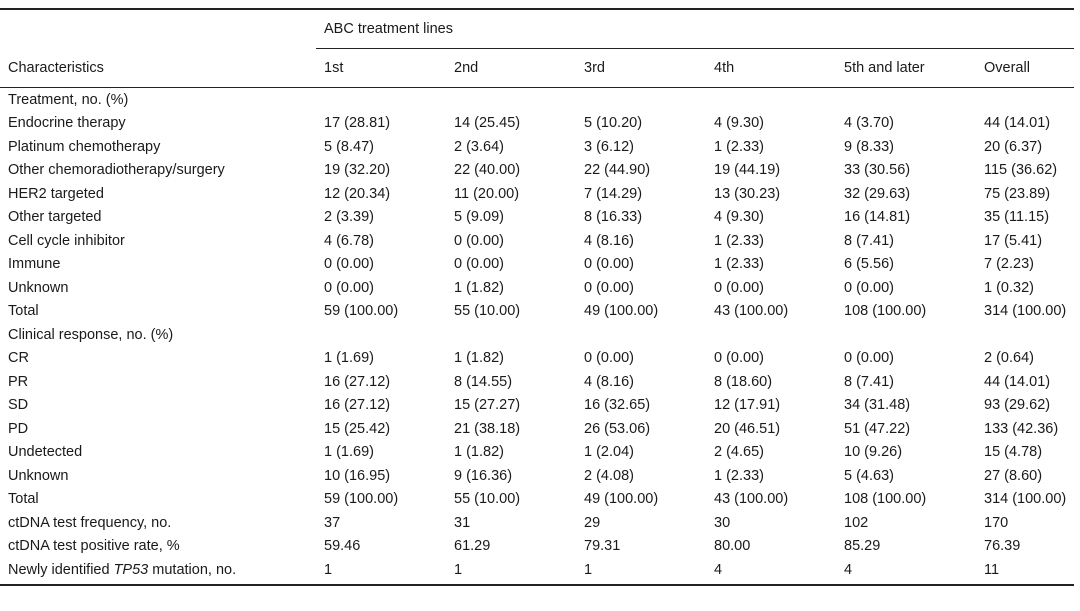  What do you see at coordinates (479, 217) in the screenshot?
I see `table-cell: 5 (9.09)` at bounding box center [479, 217].